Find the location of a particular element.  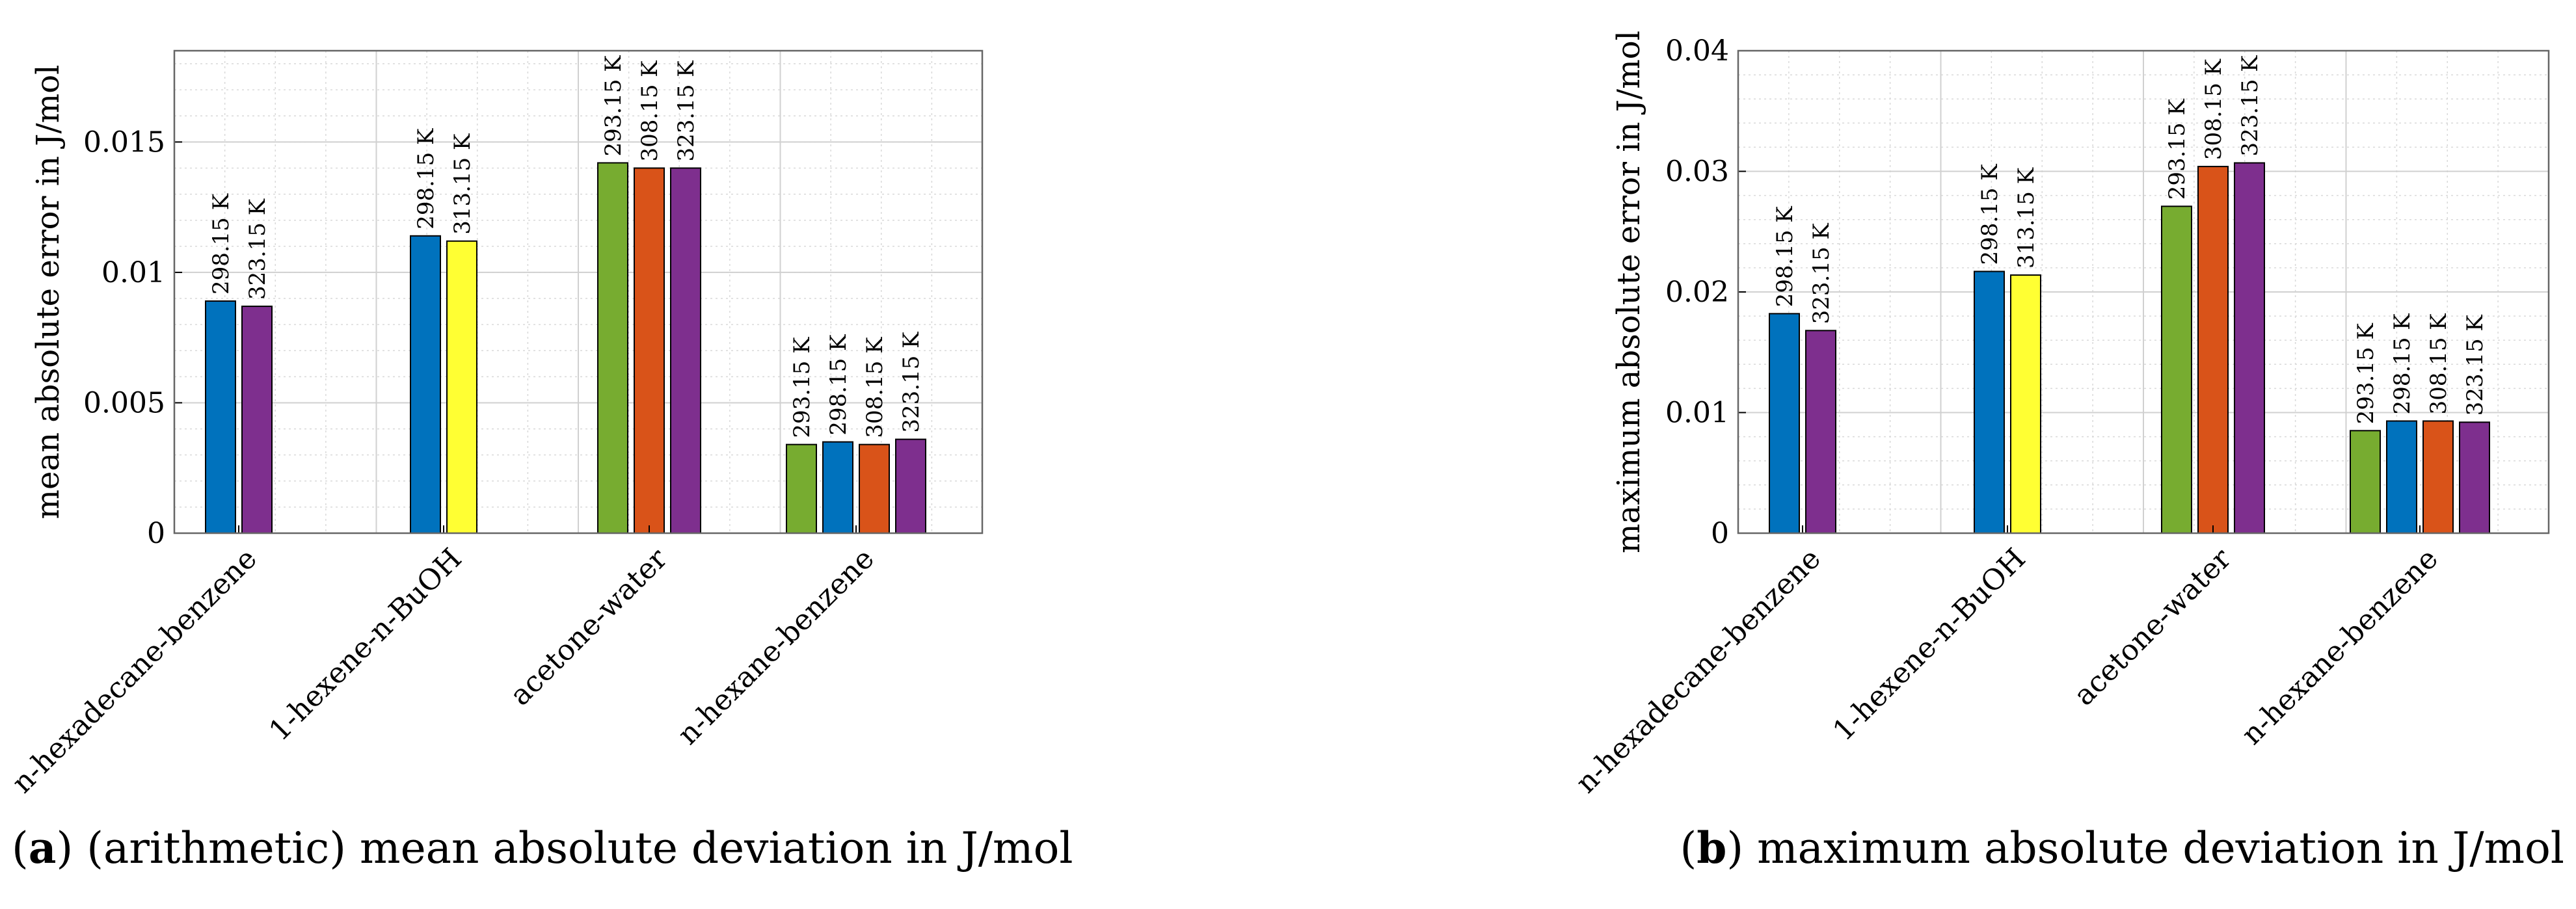

caption-a-close: ) is located at coordinates (65, 848).